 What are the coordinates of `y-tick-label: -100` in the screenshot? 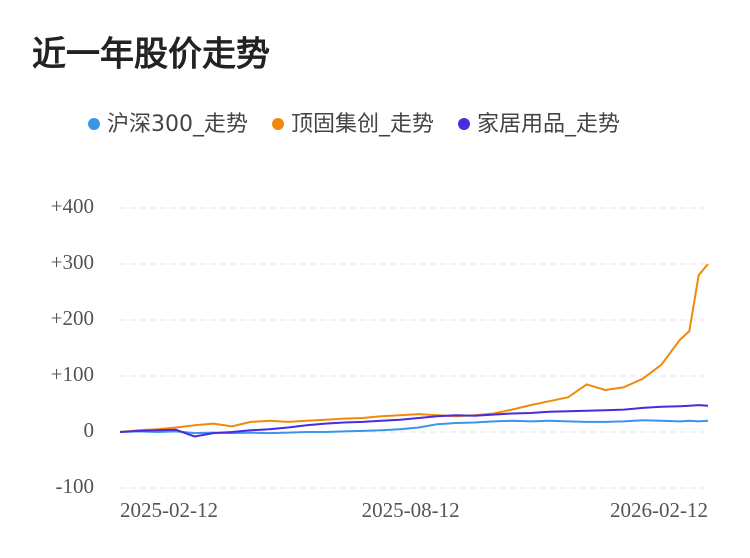 It's located at (75, 486).